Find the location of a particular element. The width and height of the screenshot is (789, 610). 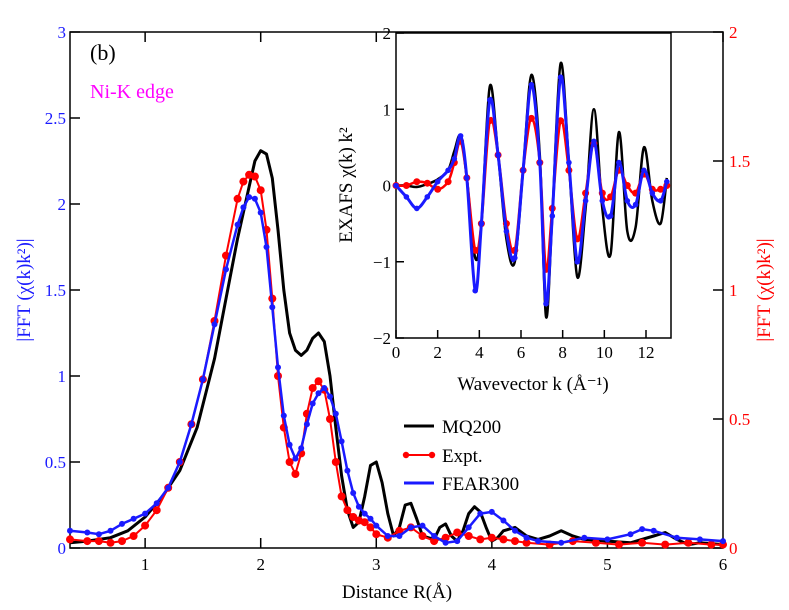

panel-label: (b) is located at coordinates (103, 52).